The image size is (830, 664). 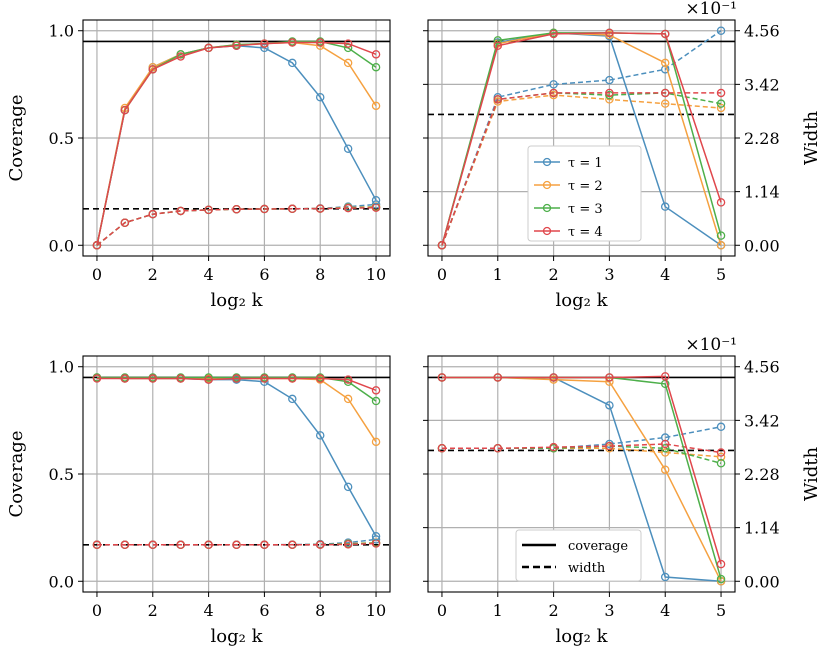 I want to click on legend-tau-entry-2: τ = 2, so click(x=568, y=186).